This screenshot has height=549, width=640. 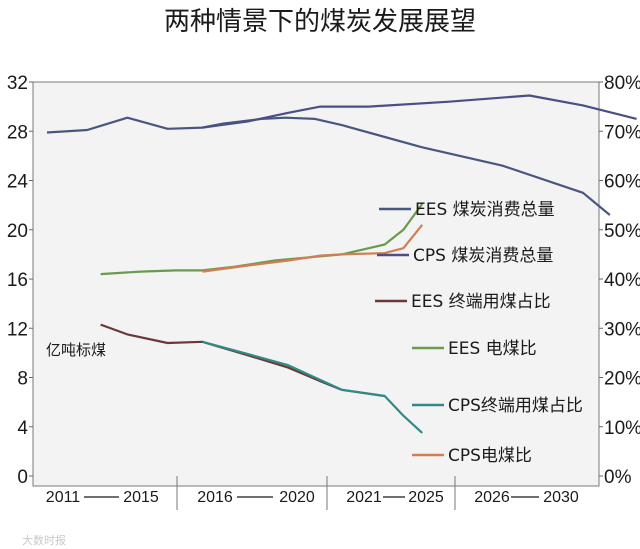 I want to click on right-tick-label: 60%, so click(x=622, y=182).